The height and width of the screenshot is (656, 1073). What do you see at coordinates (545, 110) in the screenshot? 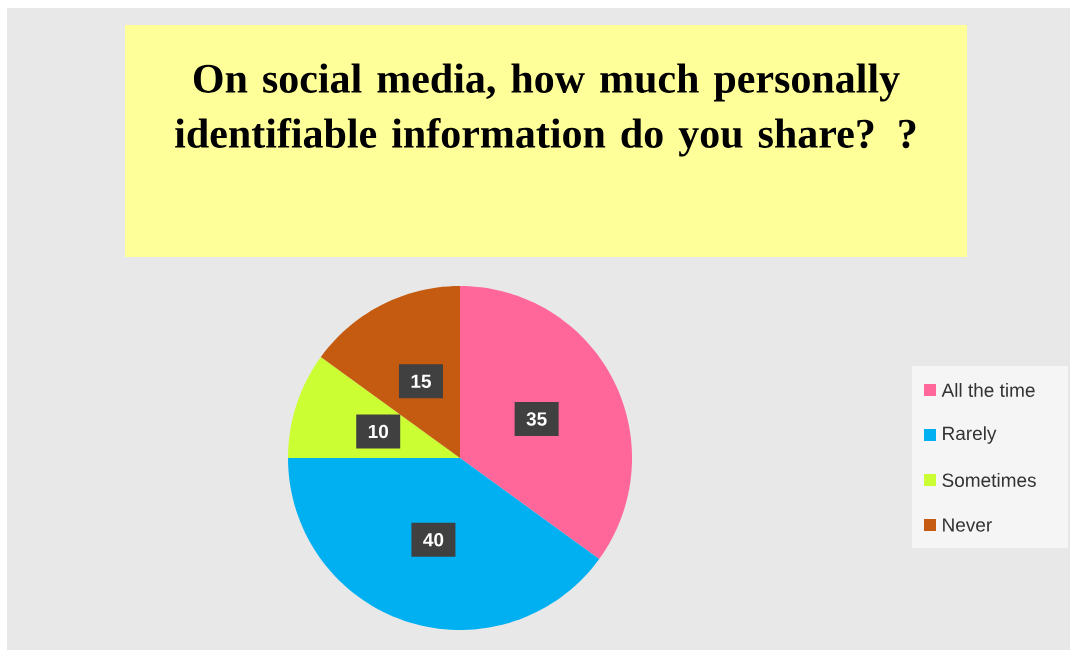
I see `chart-title: On social media, how much personally identifiable information do you share? ?` at bounding box center [545, 110].